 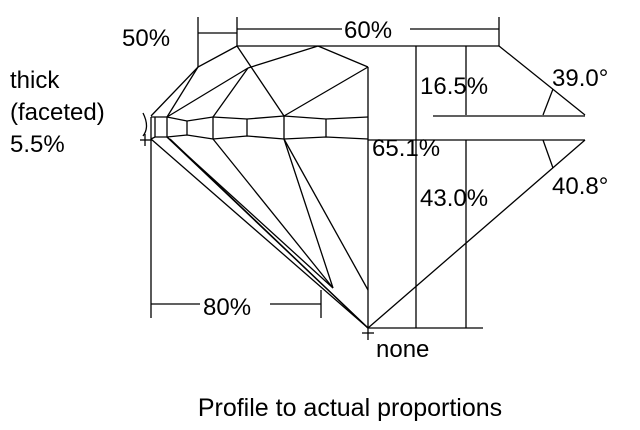 What do you see at coordinates (227, 307) in the screenshot?
I see `lower-half-label: 80%` at bounding box center [227, 307].